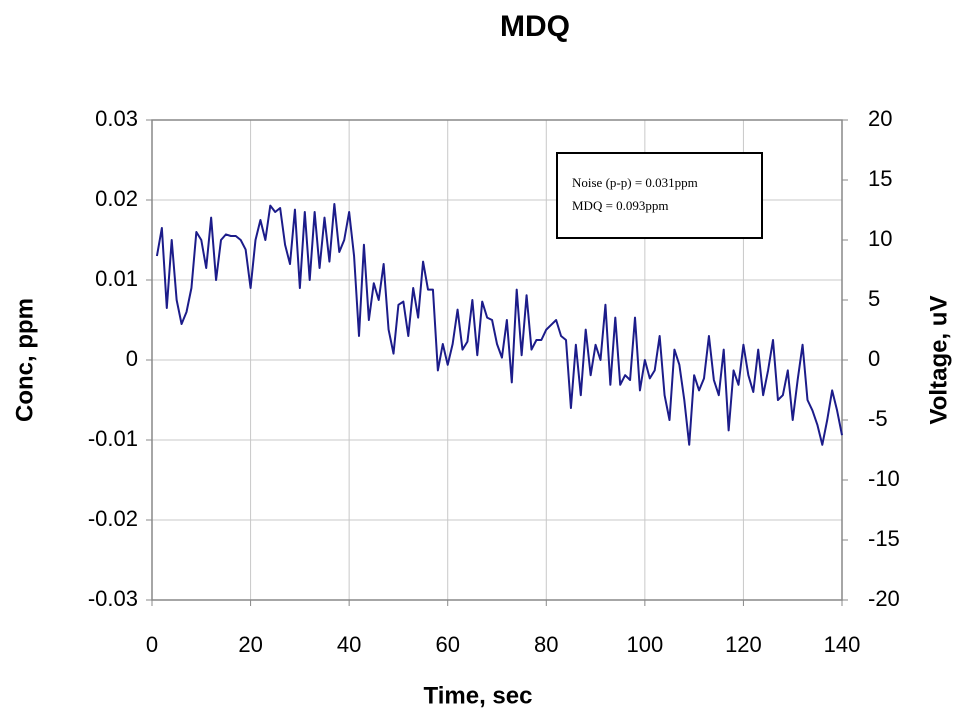 Image resolution: width=957 pixels, height=717 pixels. Describe the element at coordinates (880, 118) in the screenshot. I see `y2-tick-label: 20` at that location.